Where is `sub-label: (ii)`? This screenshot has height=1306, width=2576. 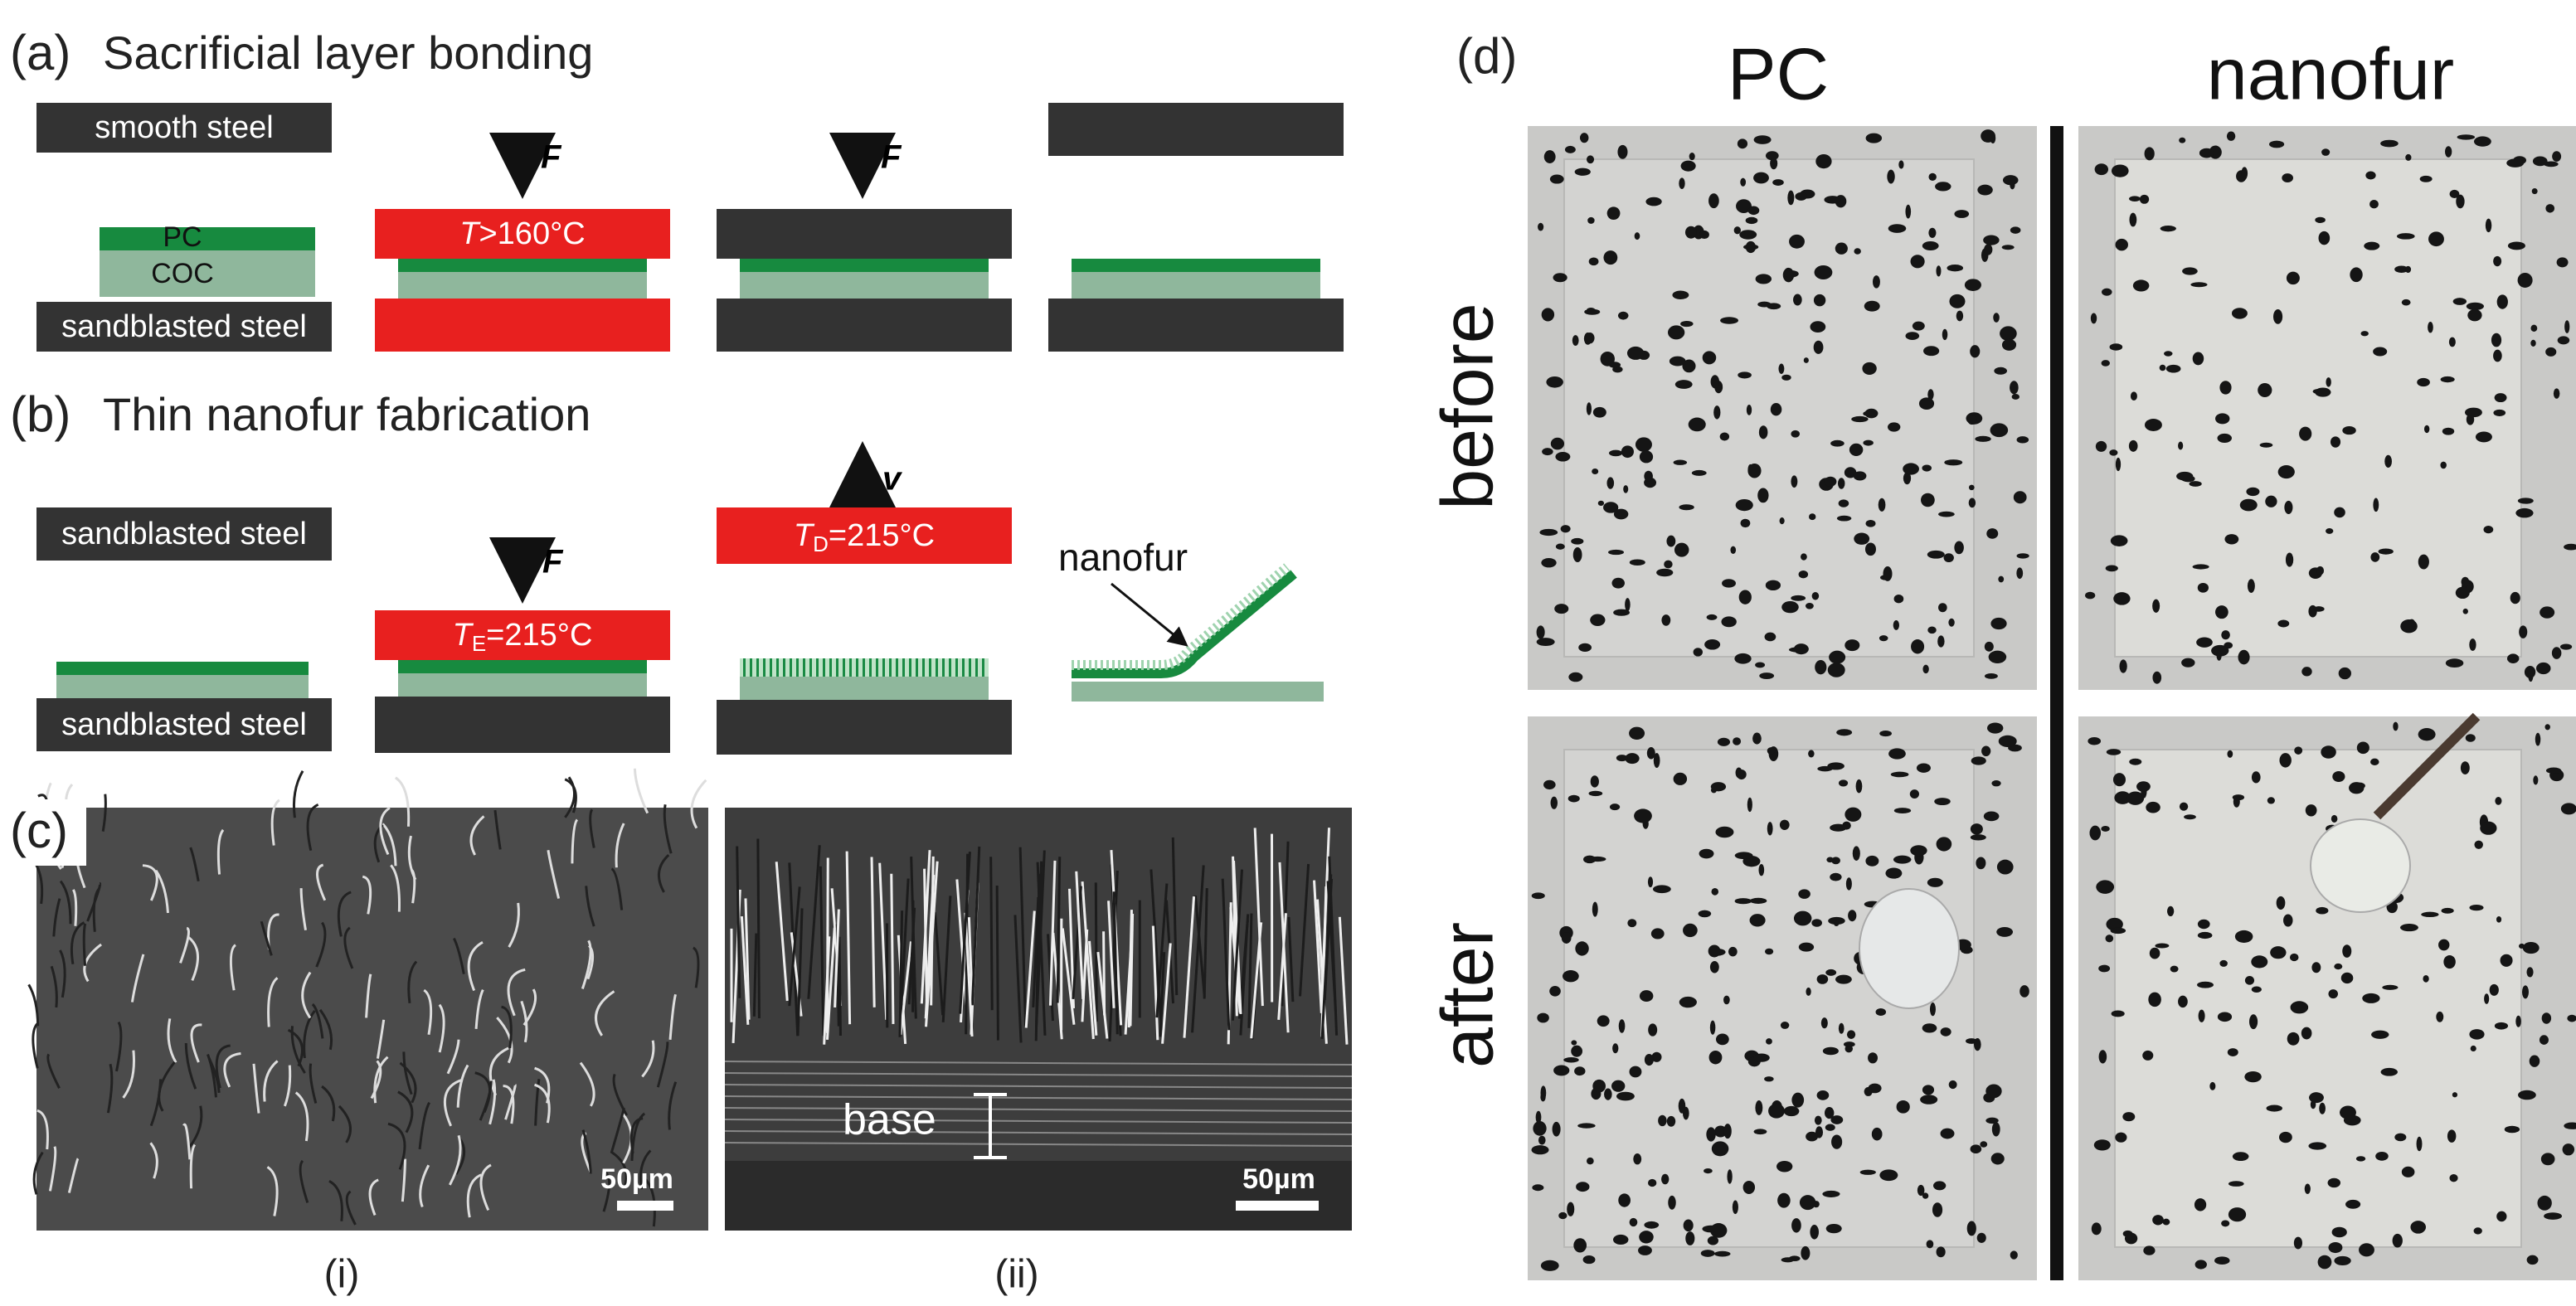 sub-label: (ii) is located at coordinates (1016, 1275).